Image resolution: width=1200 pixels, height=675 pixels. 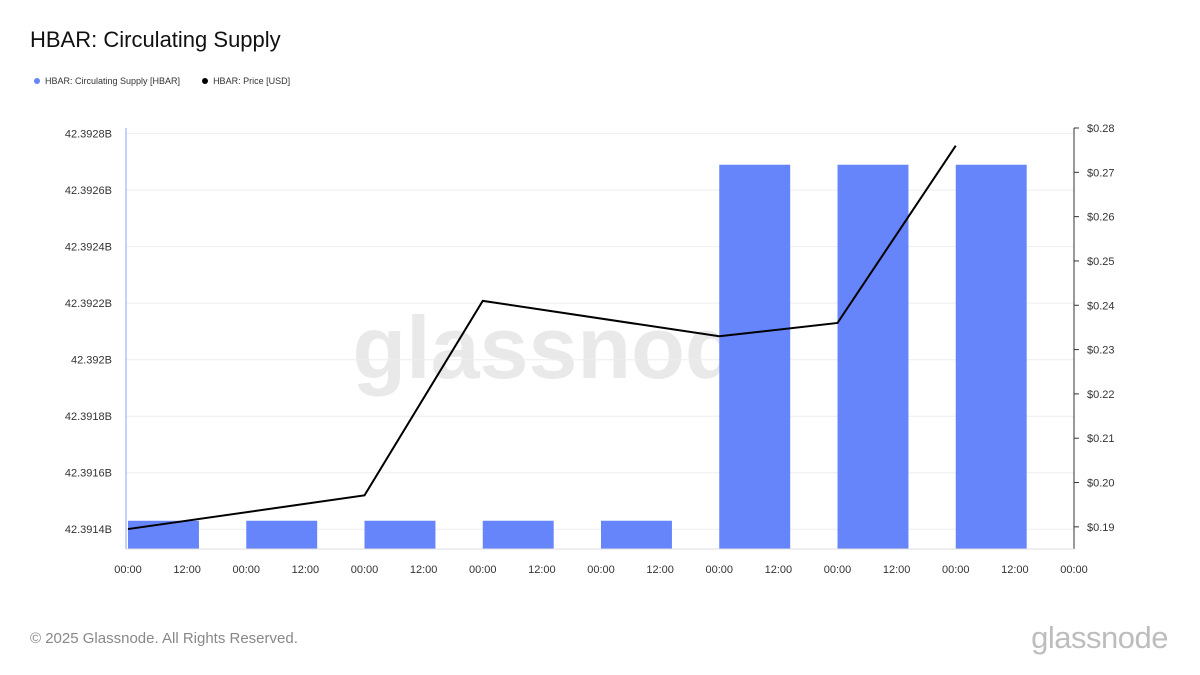 I want to click on left-tick-label-4: 42.3922B, so click(x=88, y=304).